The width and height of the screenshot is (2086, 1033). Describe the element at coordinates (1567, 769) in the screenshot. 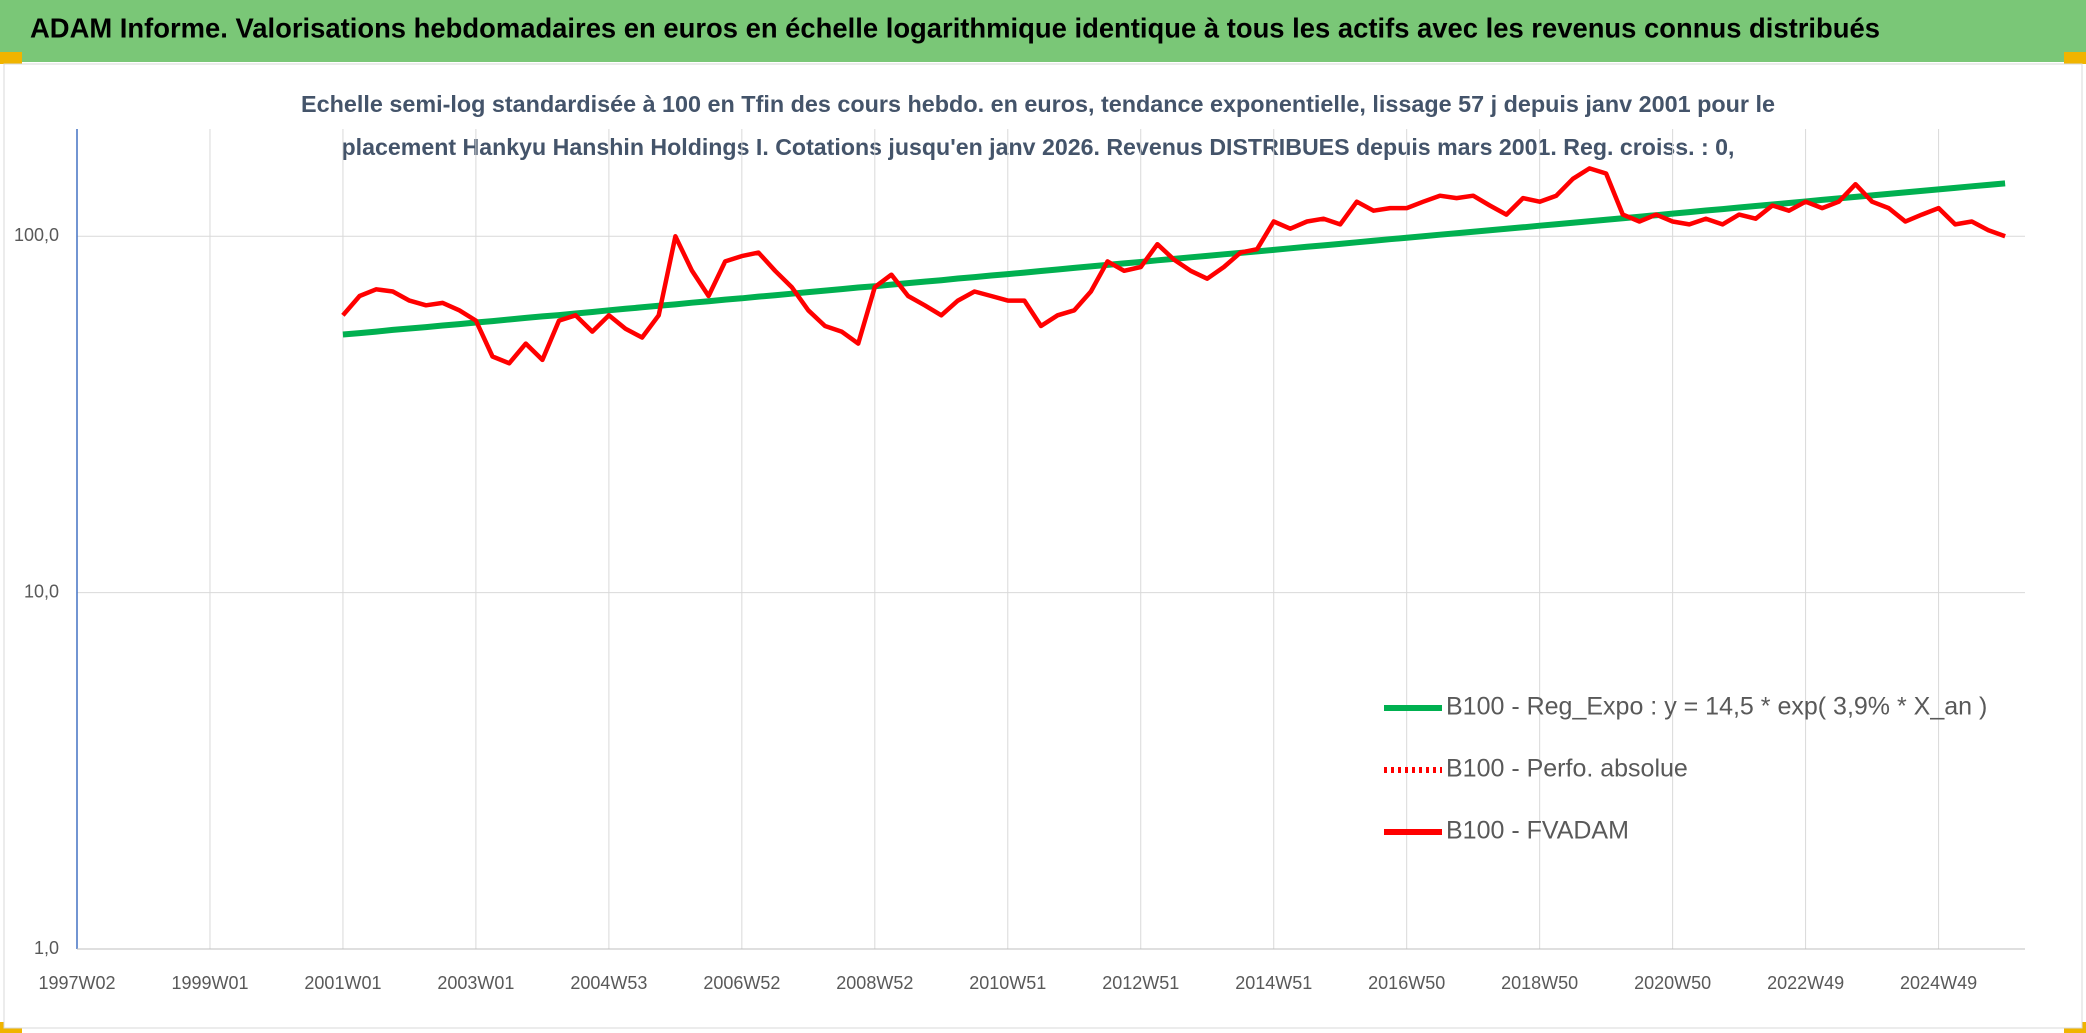

I see `legend-label: B100 - Perfo. absolue` at that location.